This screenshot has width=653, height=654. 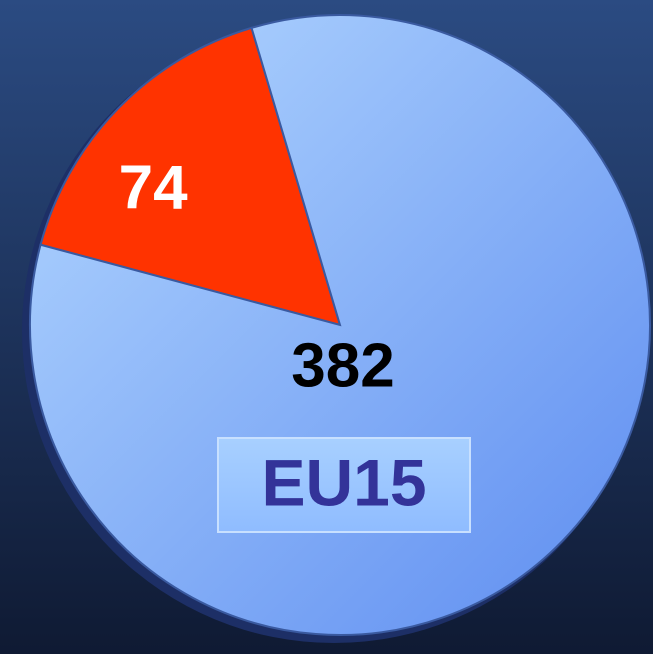 What do you see at coordinates (153, 187) in the screenshot?
I see `value-label: 74` at bounding box center [153, 187].